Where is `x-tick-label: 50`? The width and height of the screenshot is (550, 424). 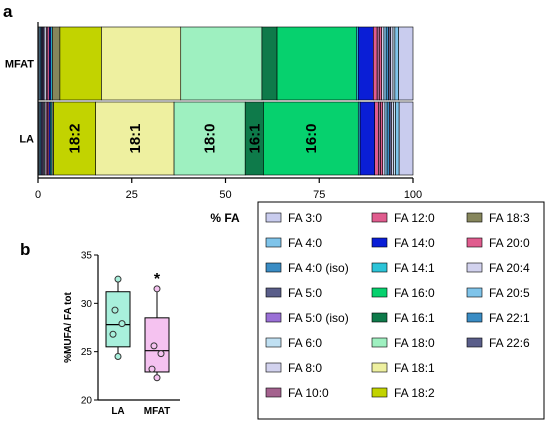 x-tick-label: 50 is located at coordinates (225, 195).